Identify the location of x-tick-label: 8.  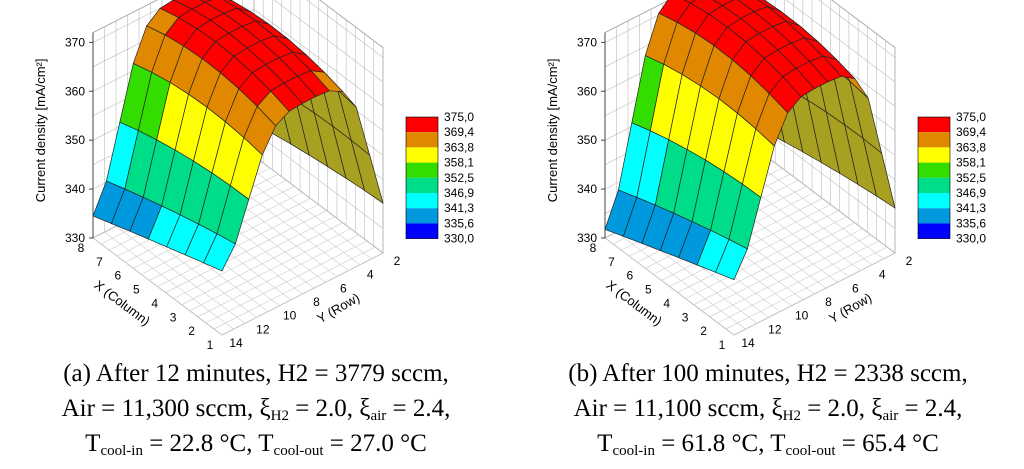
(593, 248).